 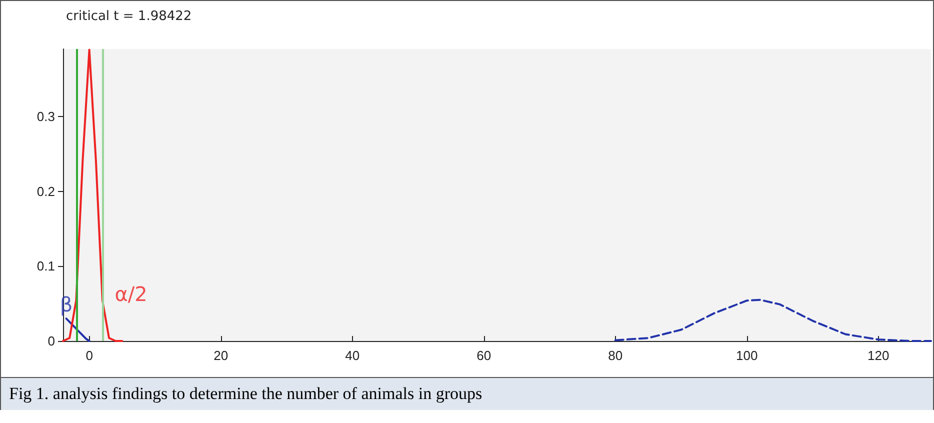 What do you see at coordinates (484, 355) in the screenshot?
I see `x-tick-label: 60` at bounding box center [484, 355].